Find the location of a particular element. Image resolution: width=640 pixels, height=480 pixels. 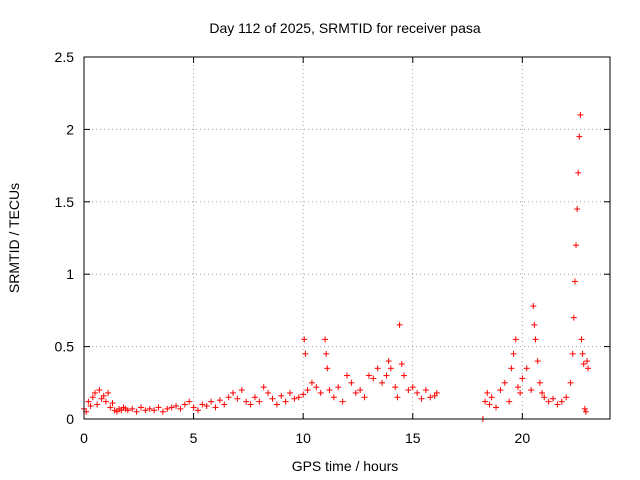

y-tick-label: 1.5 is located at coordinates (65, 202).